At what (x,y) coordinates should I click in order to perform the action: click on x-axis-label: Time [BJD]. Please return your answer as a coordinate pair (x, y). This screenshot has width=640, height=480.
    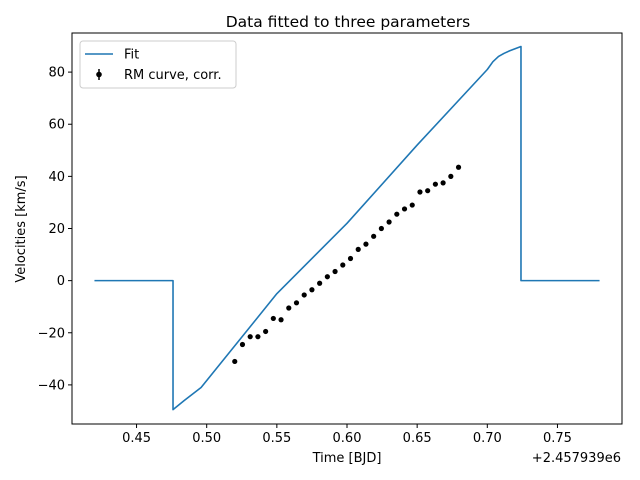
    Looking at the image, I should click on (347, 458).